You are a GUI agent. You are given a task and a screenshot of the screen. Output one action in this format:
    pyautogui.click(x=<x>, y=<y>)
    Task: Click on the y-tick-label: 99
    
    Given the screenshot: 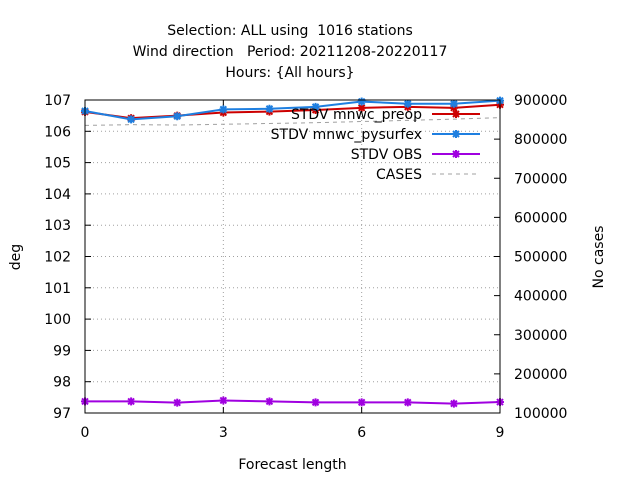 What is the action you would take?
    pyautogui.click(x=62, y=351)
    